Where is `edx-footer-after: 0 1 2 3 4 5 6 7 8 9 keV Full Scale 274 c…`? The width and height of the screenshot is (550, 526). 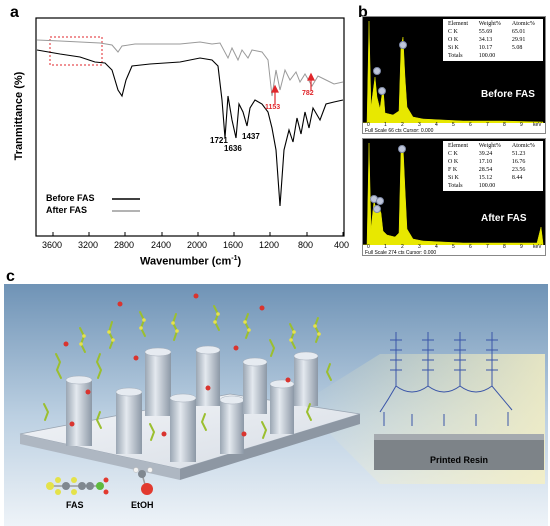
edx-footer-after: 0 1 2 3 4 5 6 7 8 9 keV Full Scale 274 c… is located at coordinates (454, 250).